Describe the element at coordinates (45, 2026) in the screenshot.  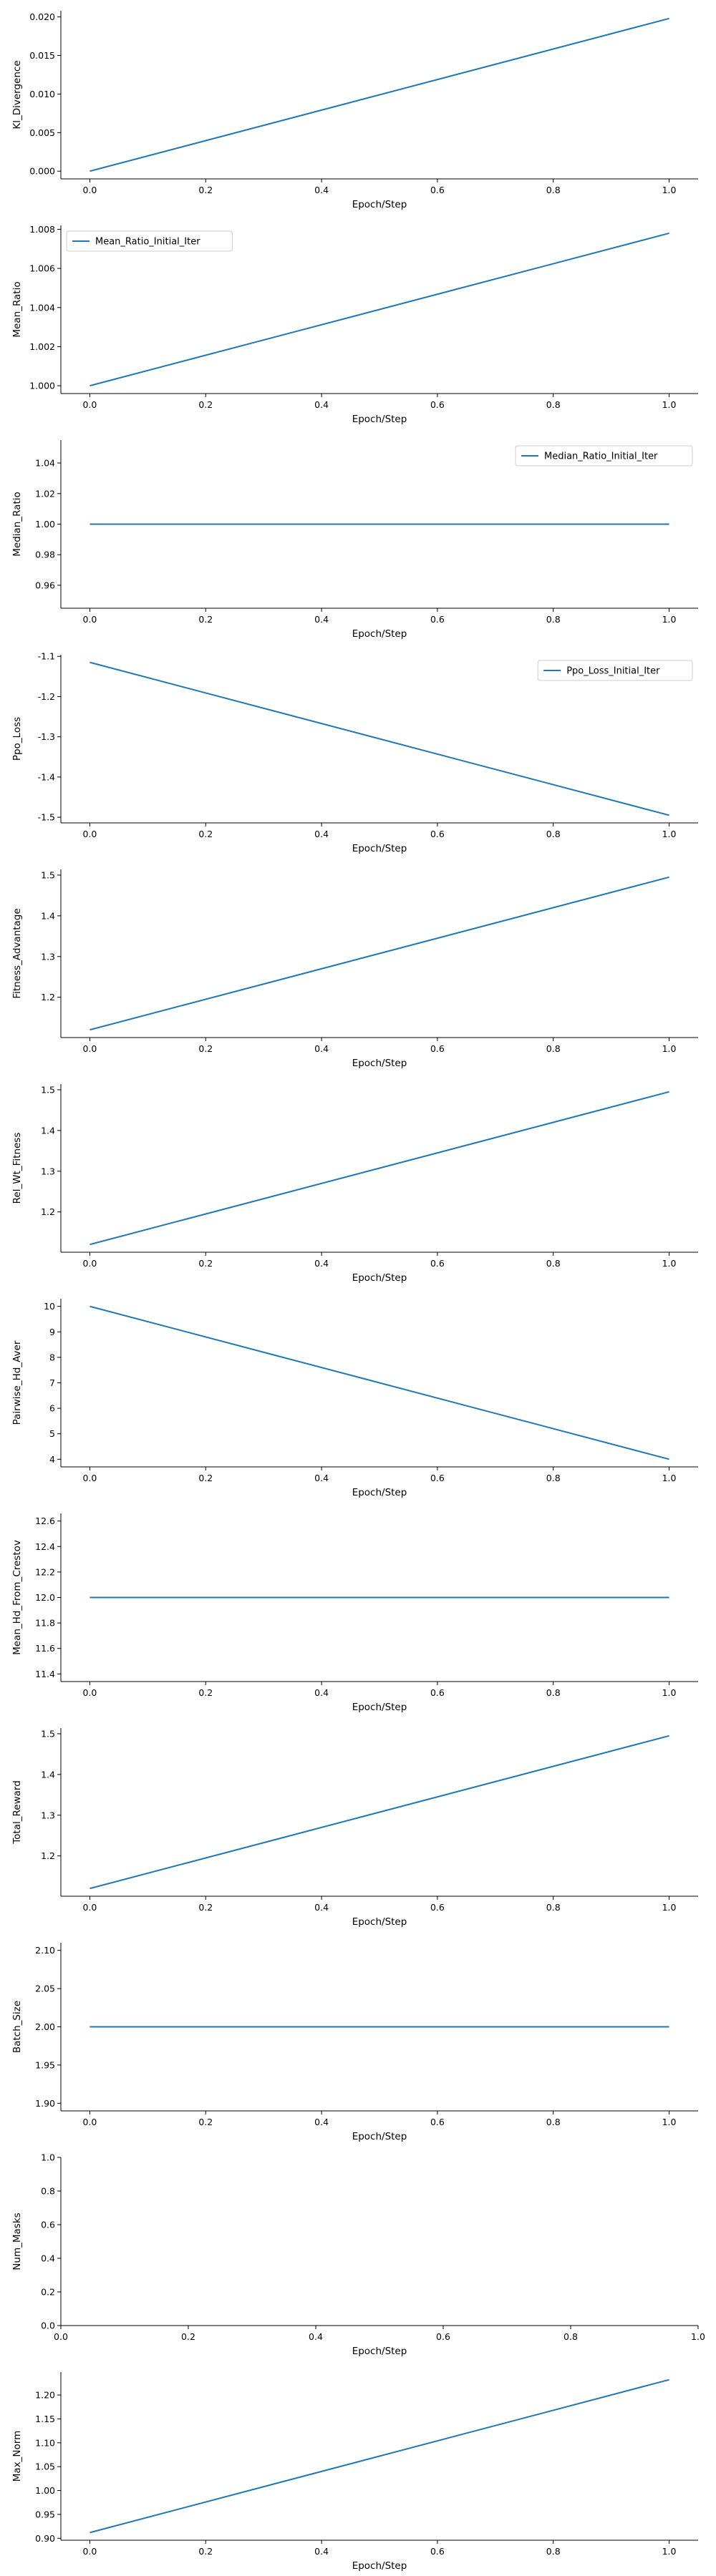
I see `y-tick-label: 2.00` at that location.